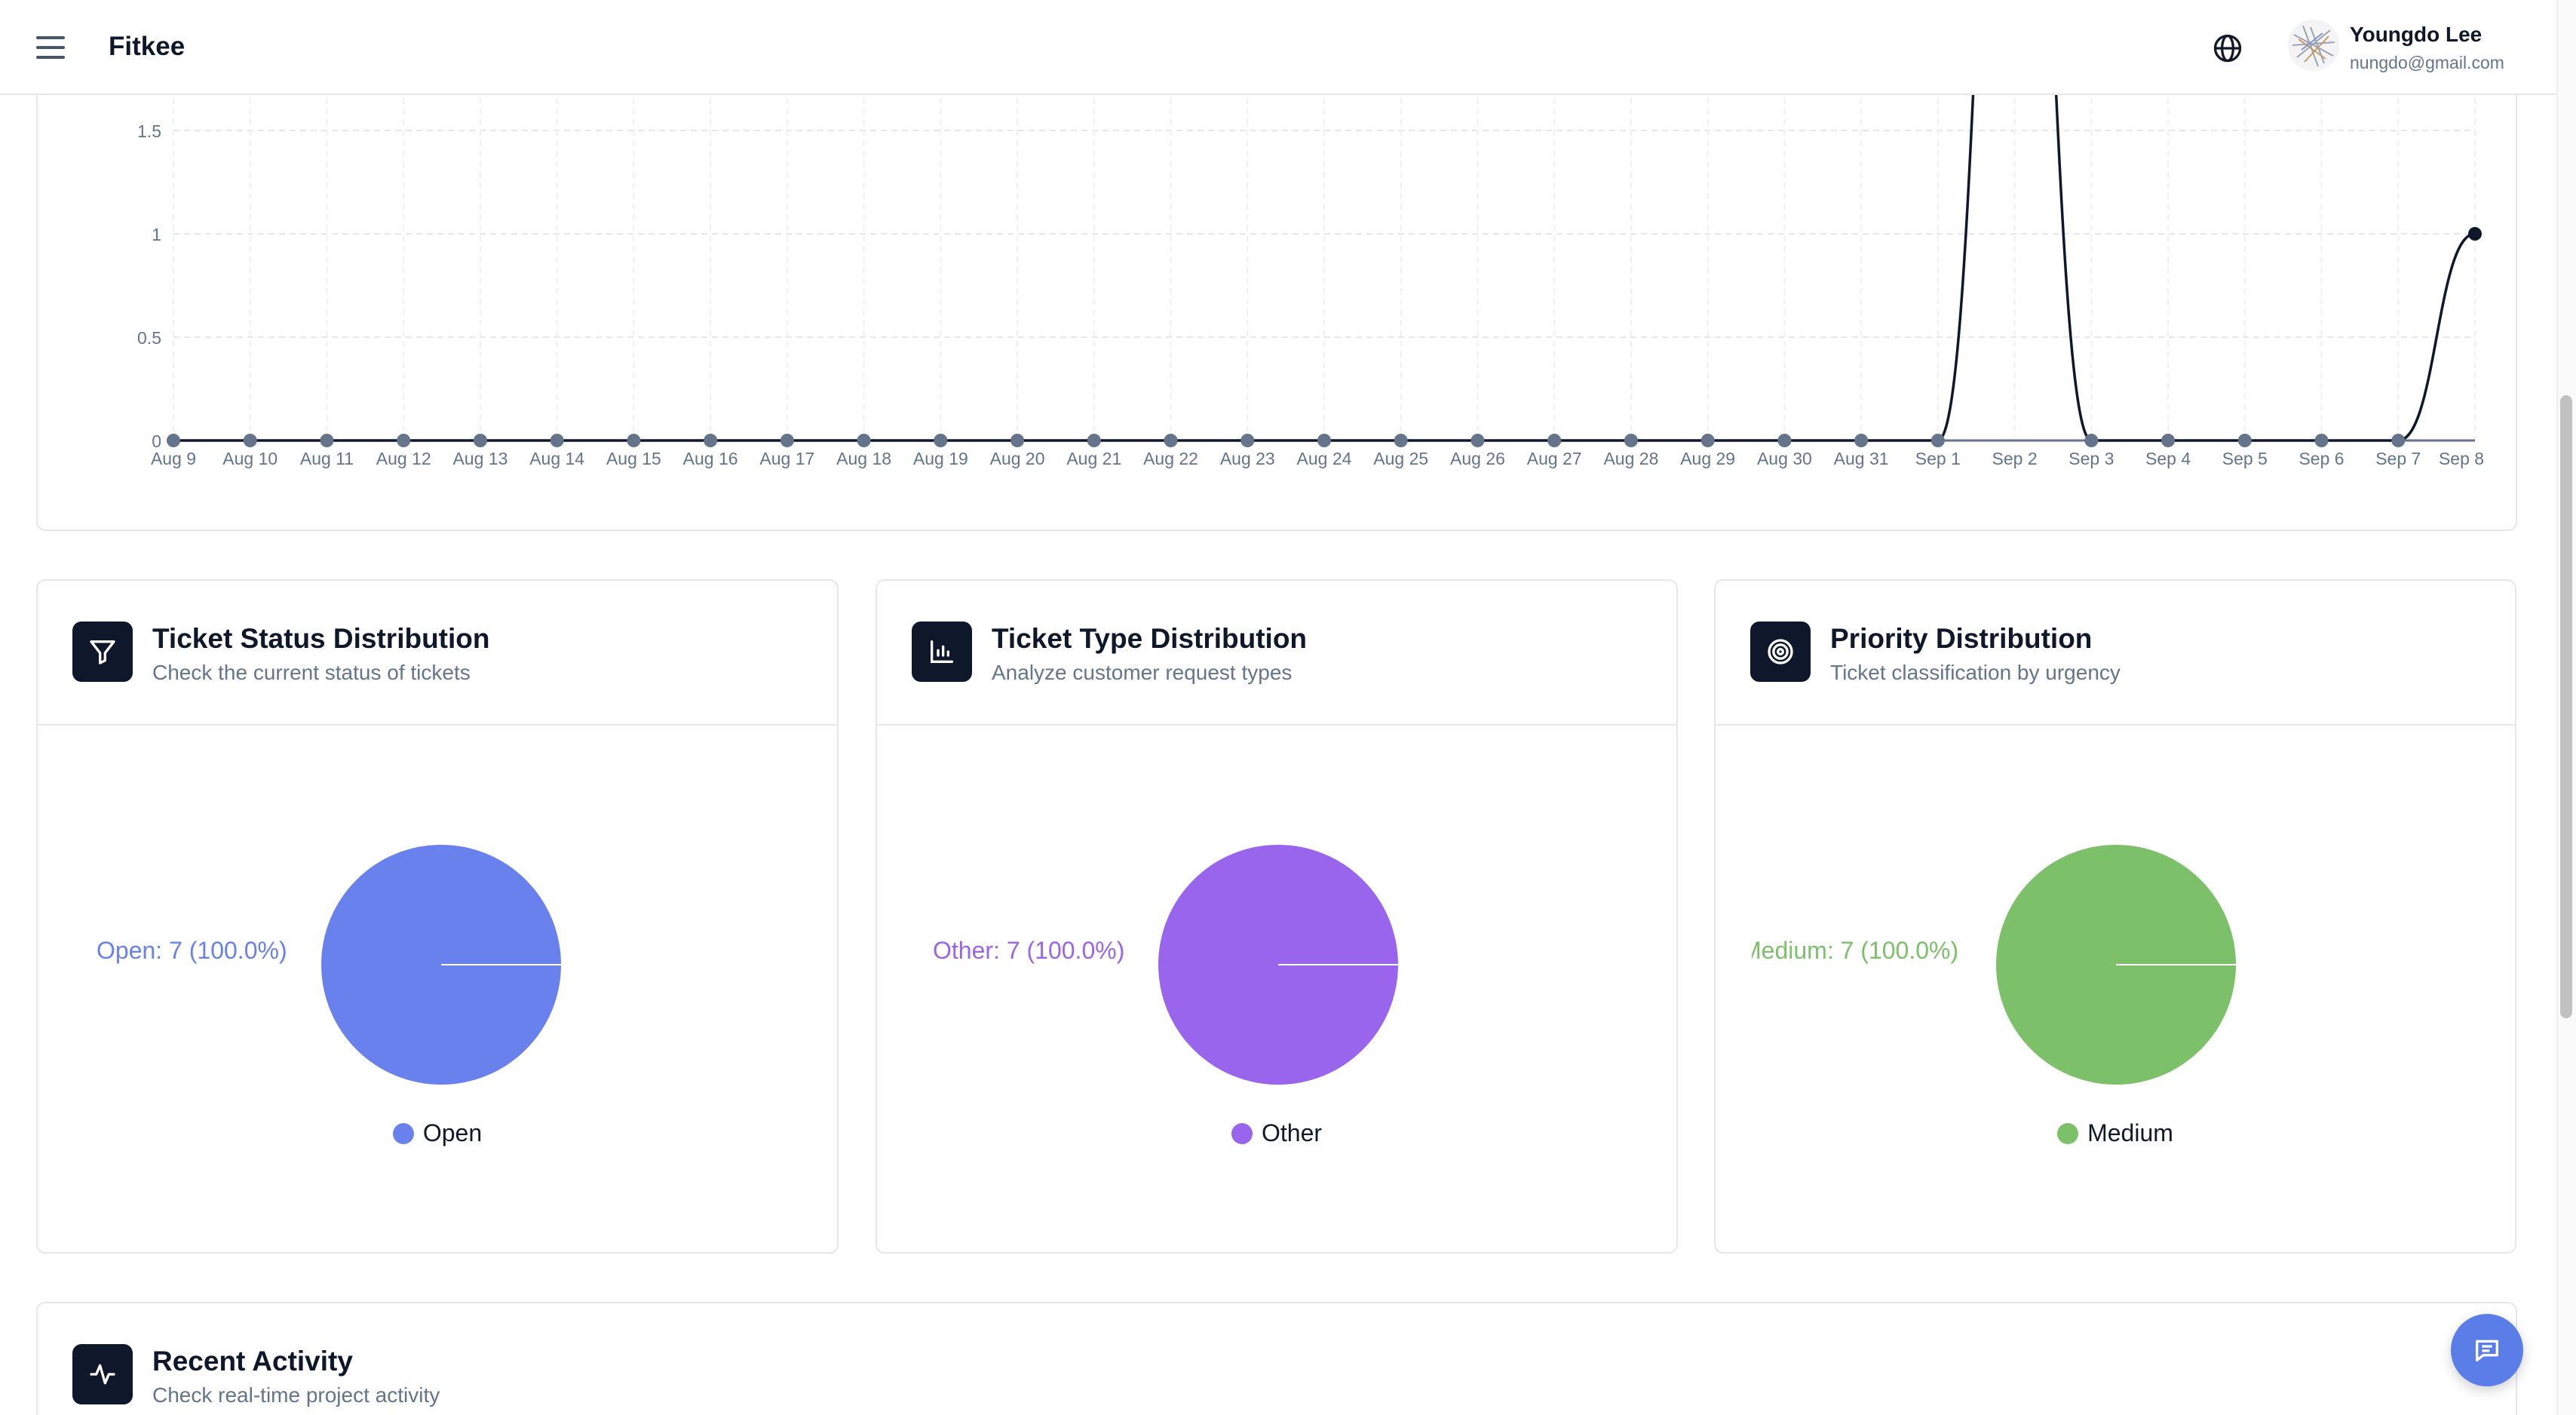  What do you see at coordinates (252, 1361) in the screenshot?
I see `card-title: Recent Activity` at bounding box center [252, 1361].